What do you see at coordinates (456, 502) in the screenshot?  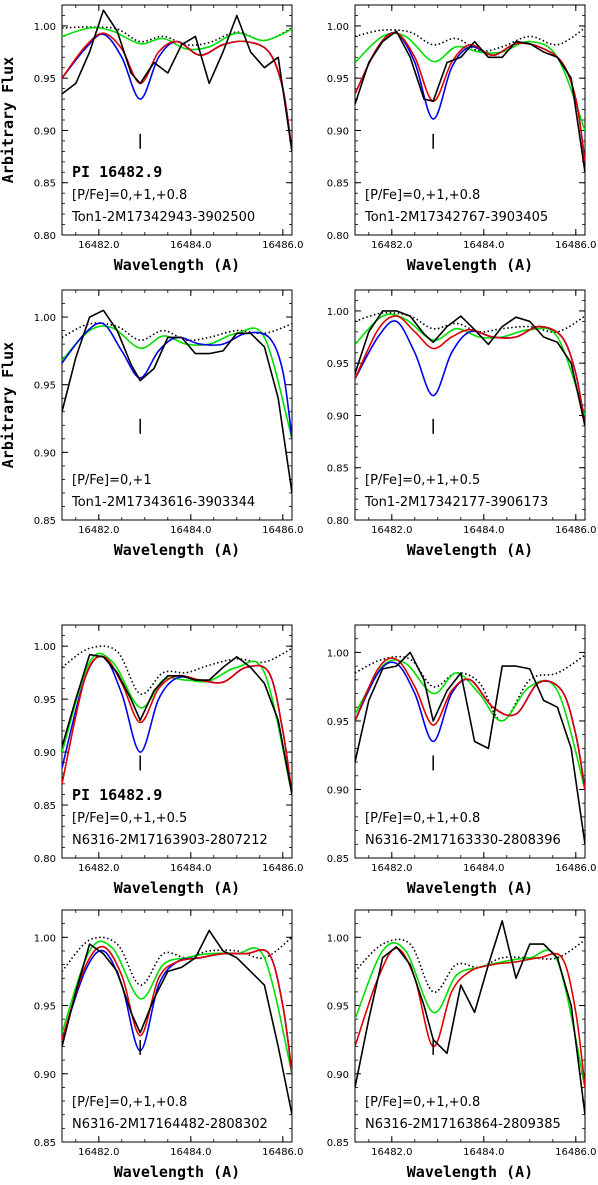 I see `star-id-annotation: Ton1-2M17342177-3906173` at bounding box center [456, 502].